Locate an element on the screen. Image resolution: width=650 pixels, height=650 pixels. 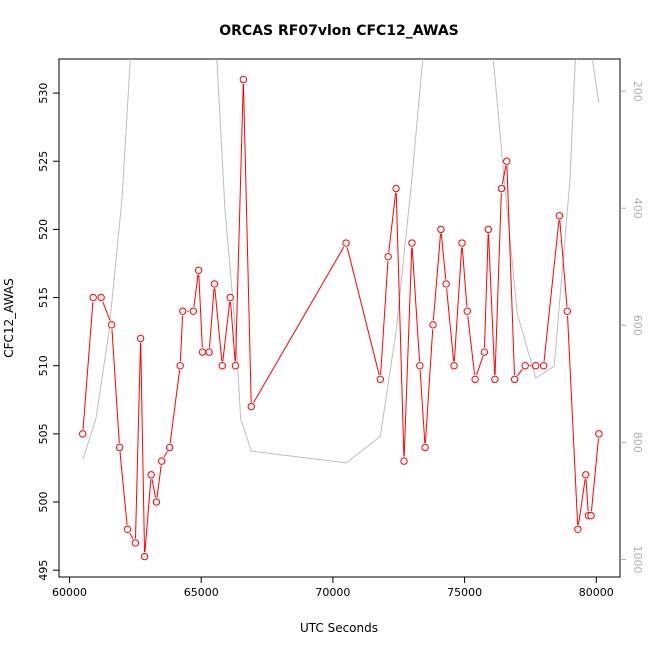
right-tick-label: 1000 is located at coordinates (637, 559).